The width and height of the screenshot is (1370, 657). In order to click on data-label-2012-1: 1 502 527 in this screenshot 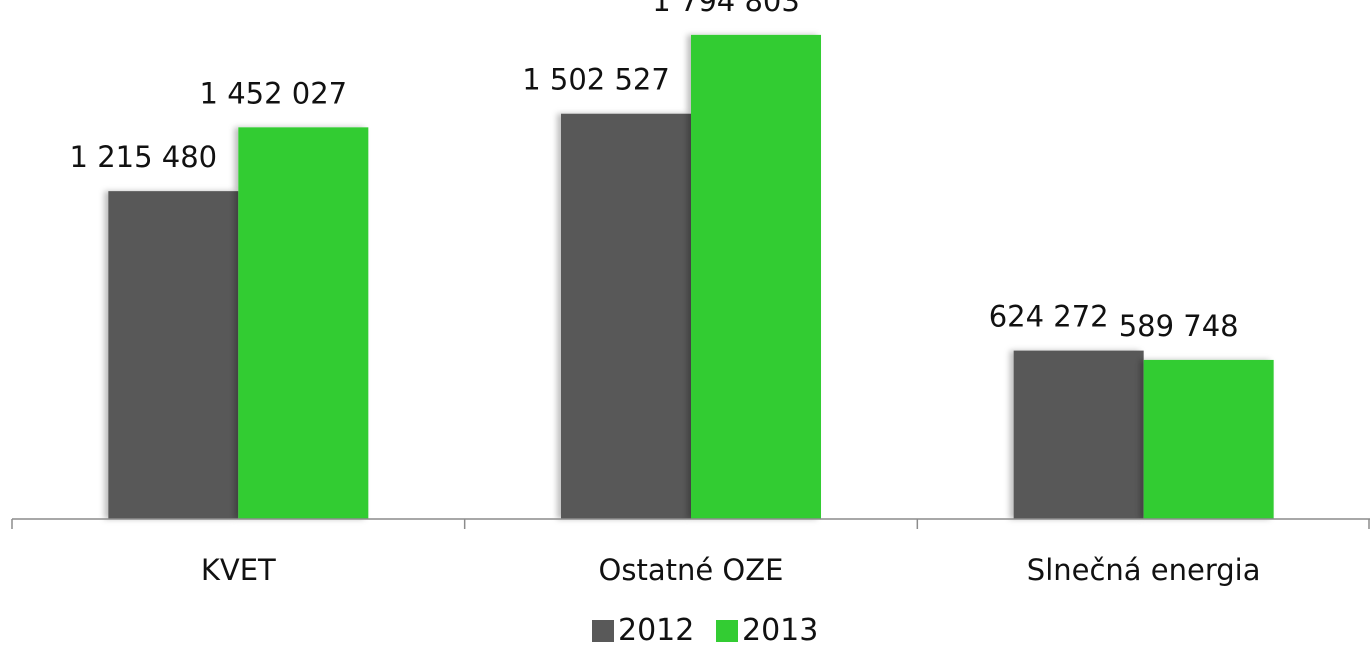, I will do `click(596, 80)`.